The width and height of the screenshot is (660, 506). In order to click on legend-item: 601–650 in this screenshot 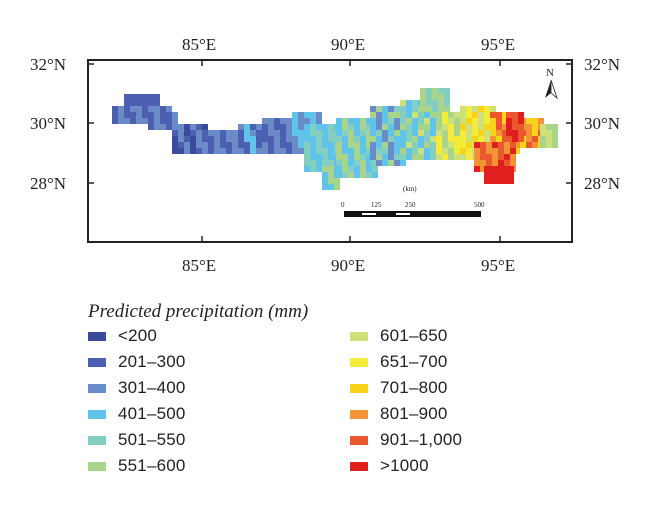, I will do `click(399, 336)`.